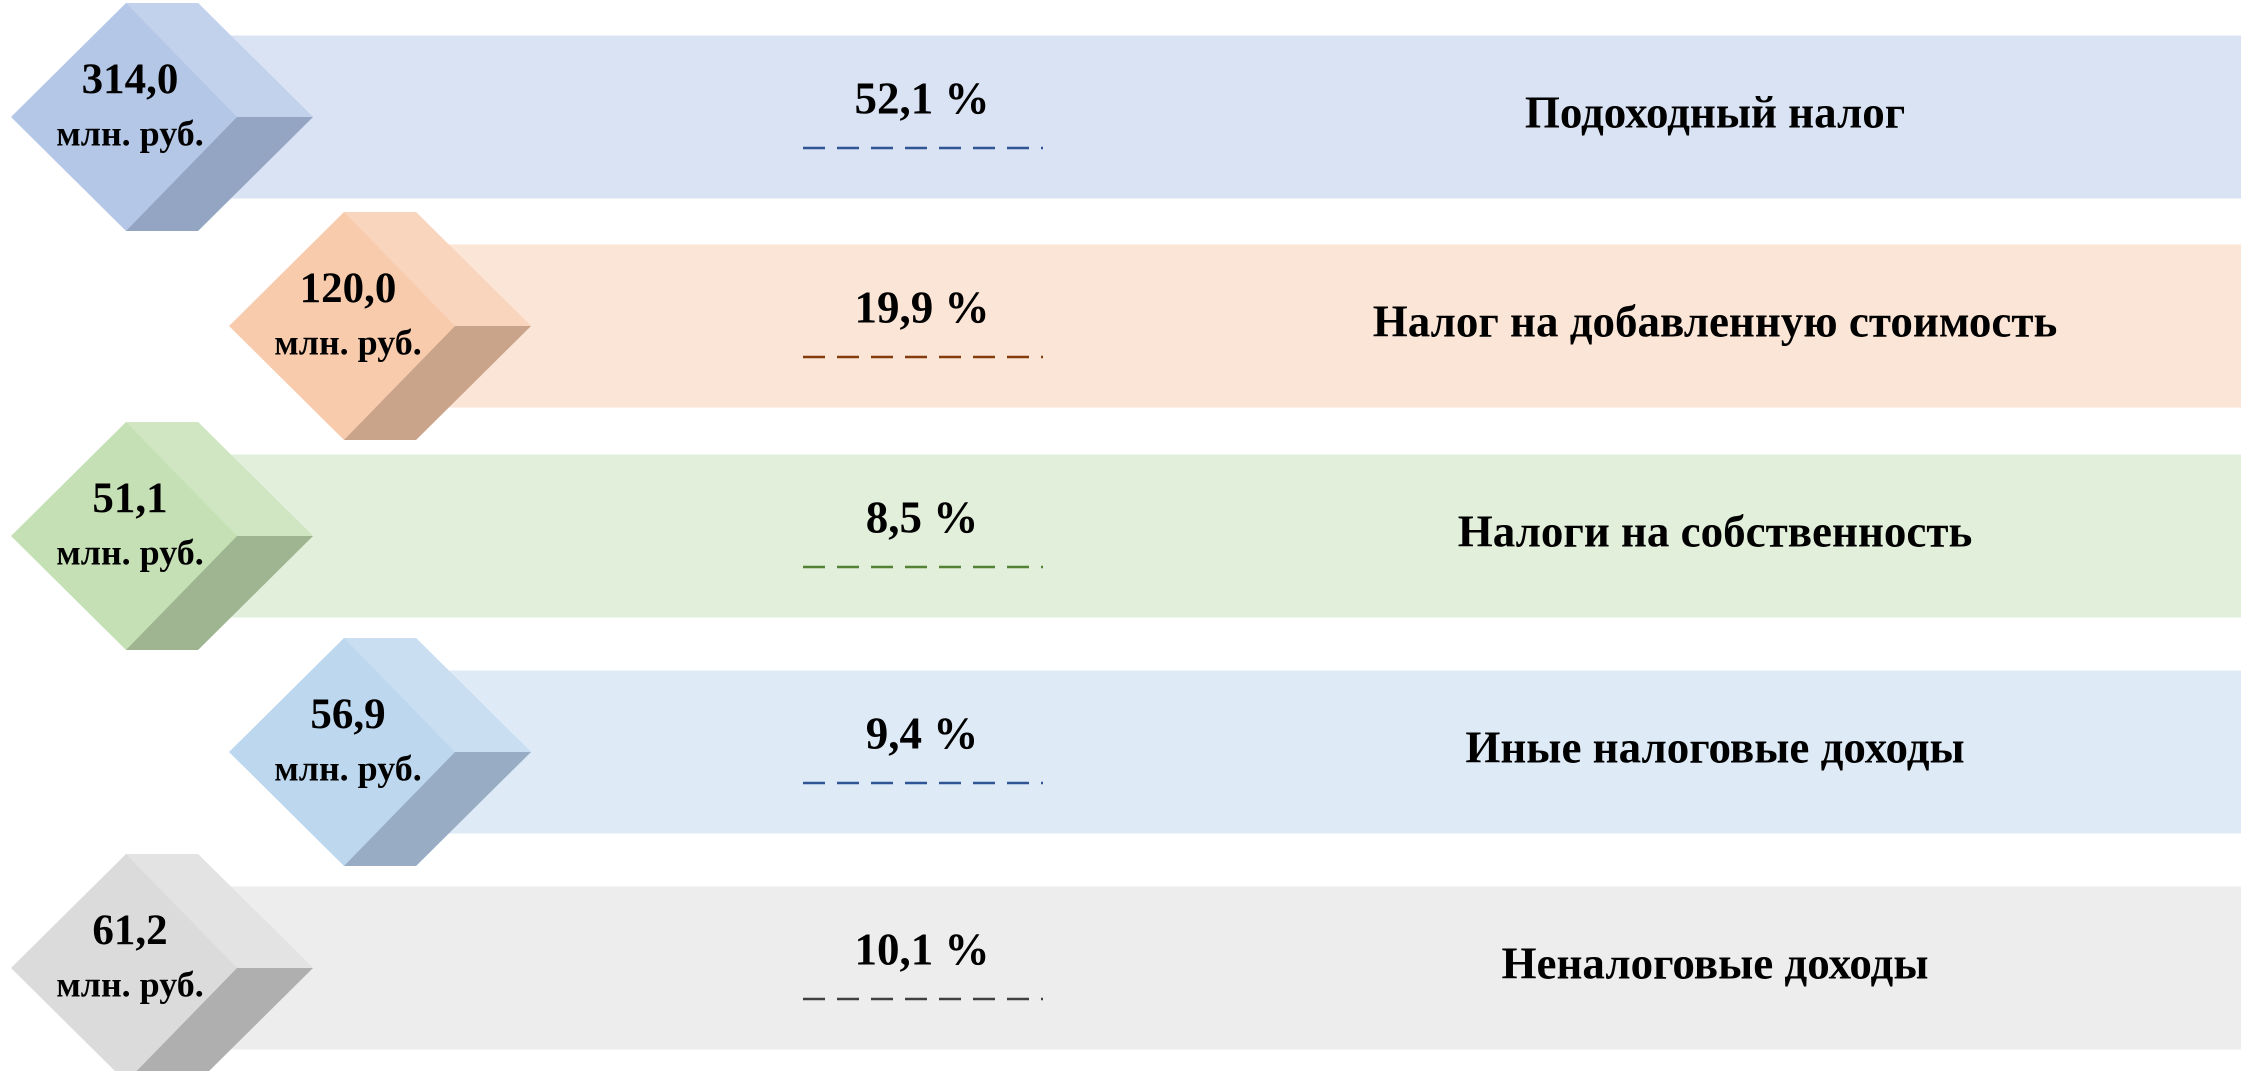 This screenshot has width=2241, height=1076. I want to click on amount: 314,0, so click(130, 79).